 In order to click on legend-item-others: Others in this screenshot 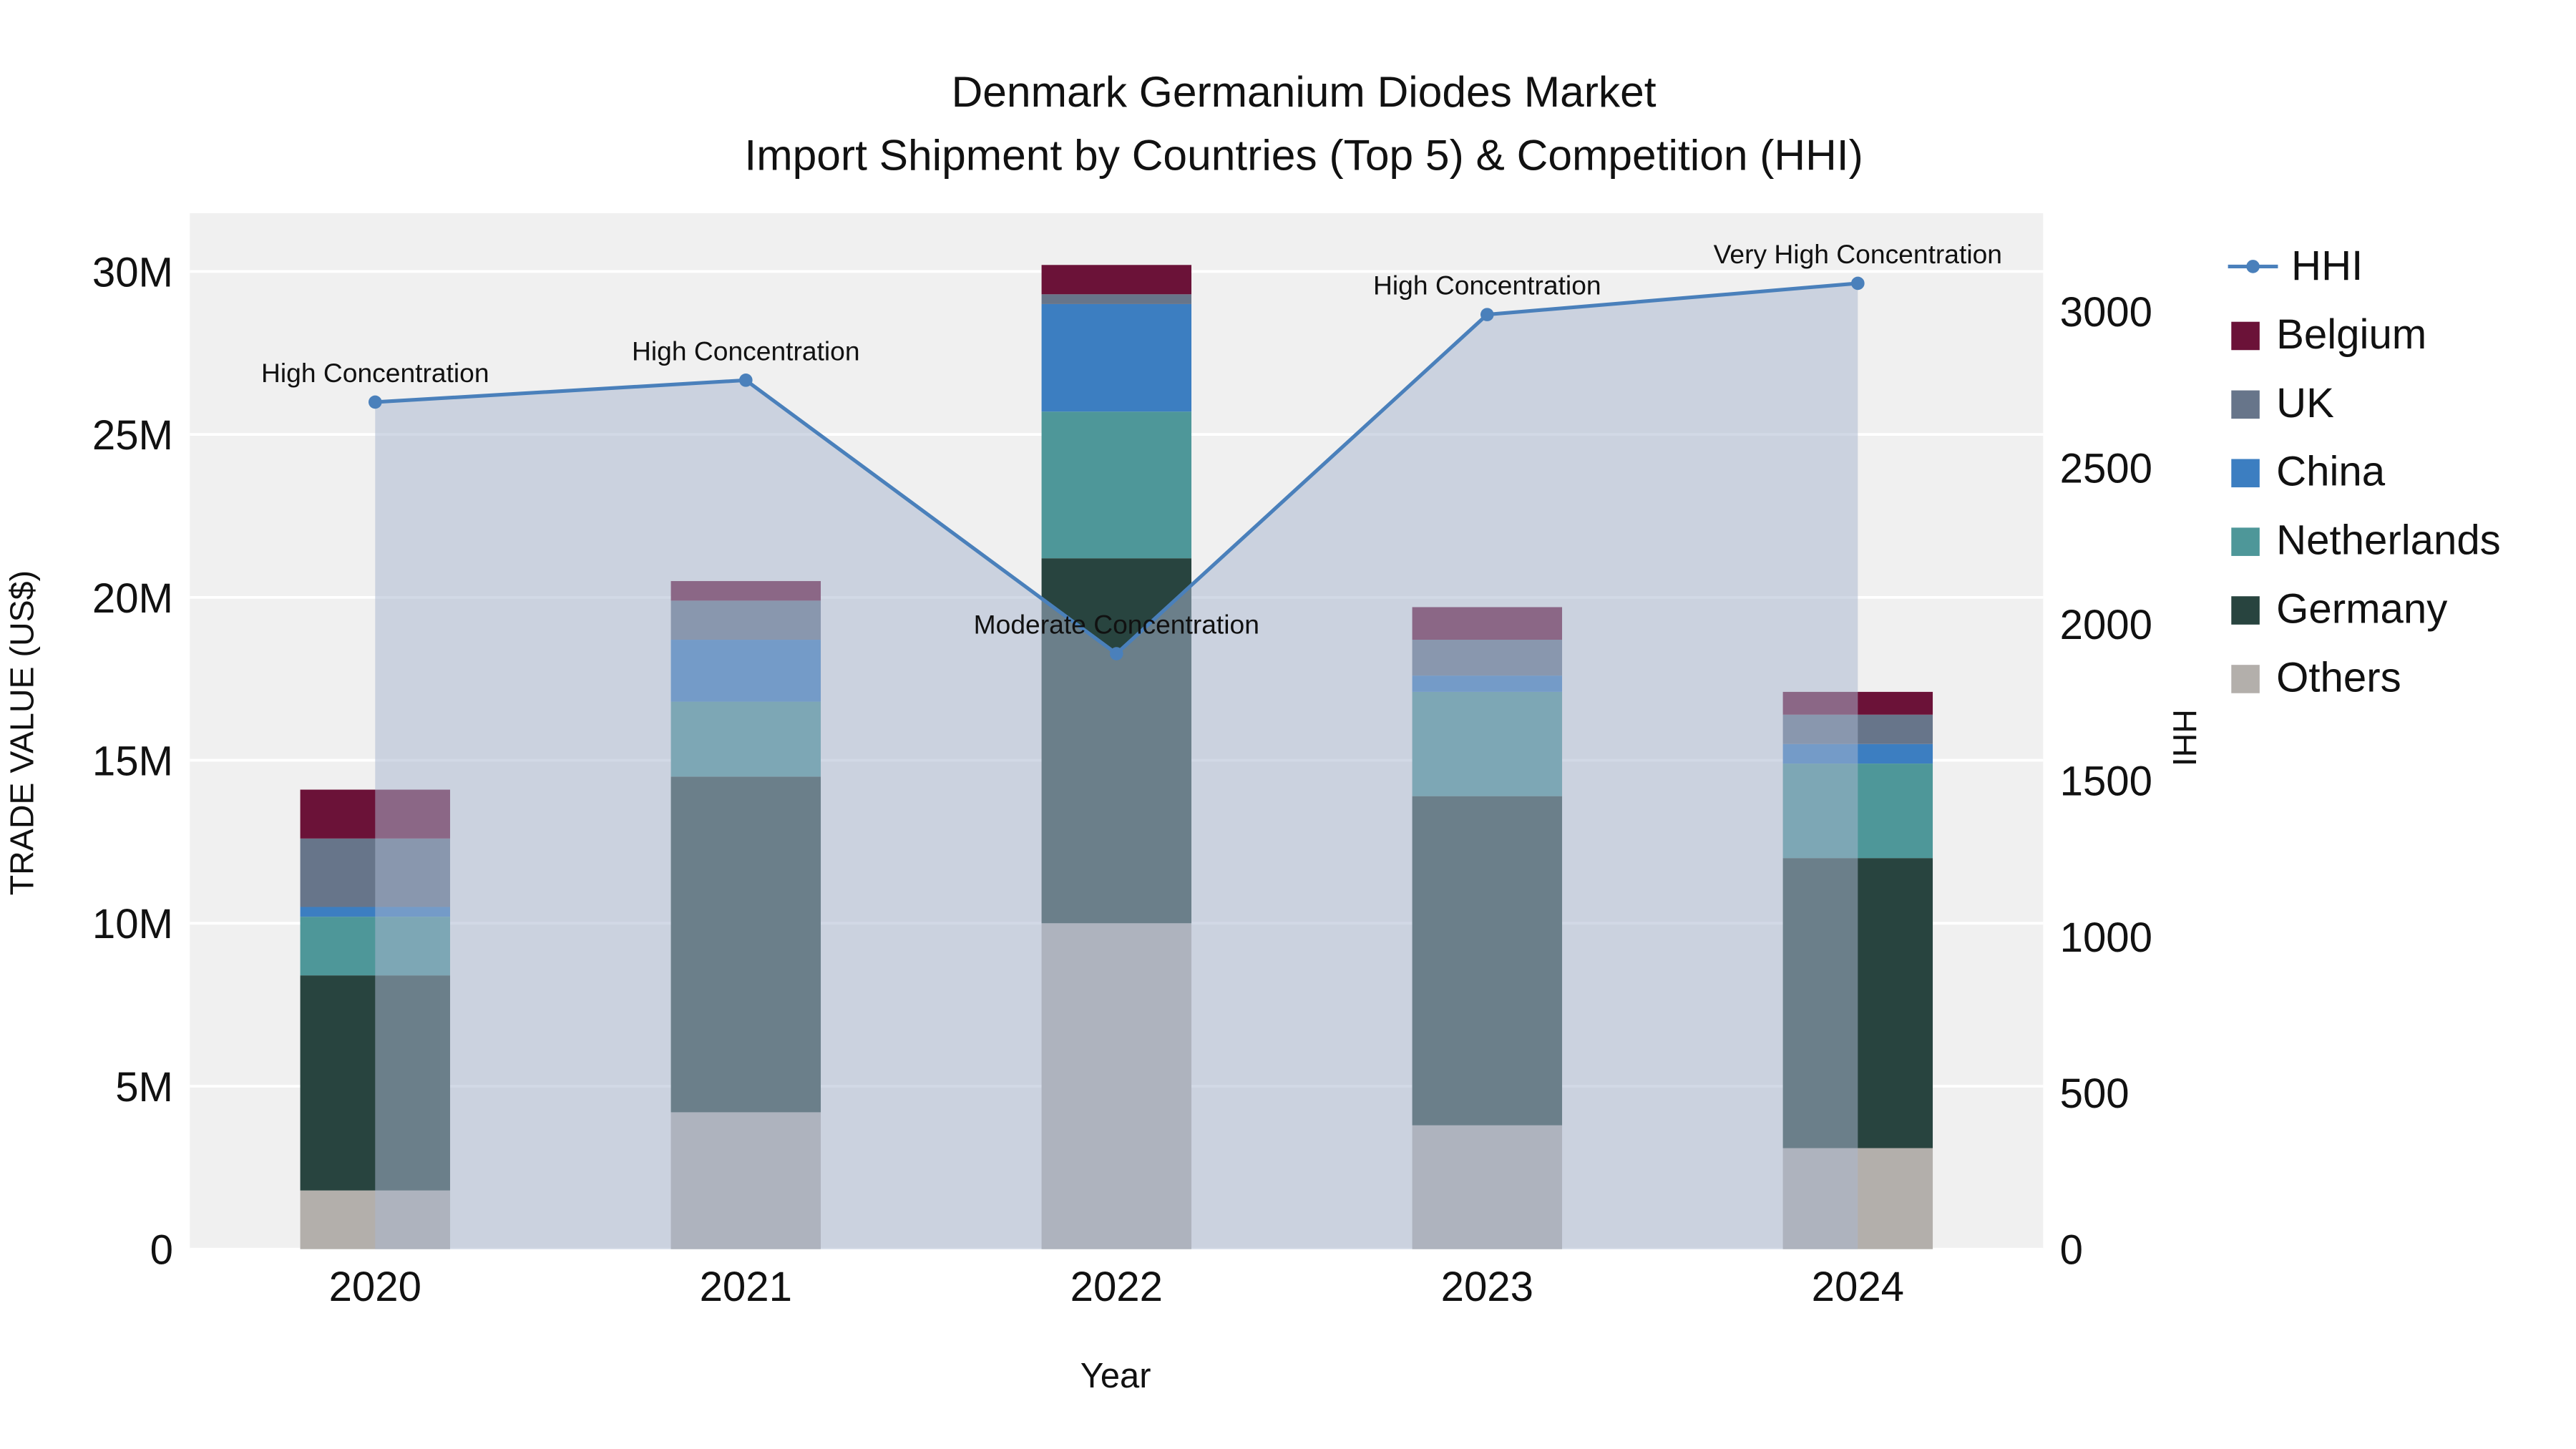, I will do `click(2316, 677)`.